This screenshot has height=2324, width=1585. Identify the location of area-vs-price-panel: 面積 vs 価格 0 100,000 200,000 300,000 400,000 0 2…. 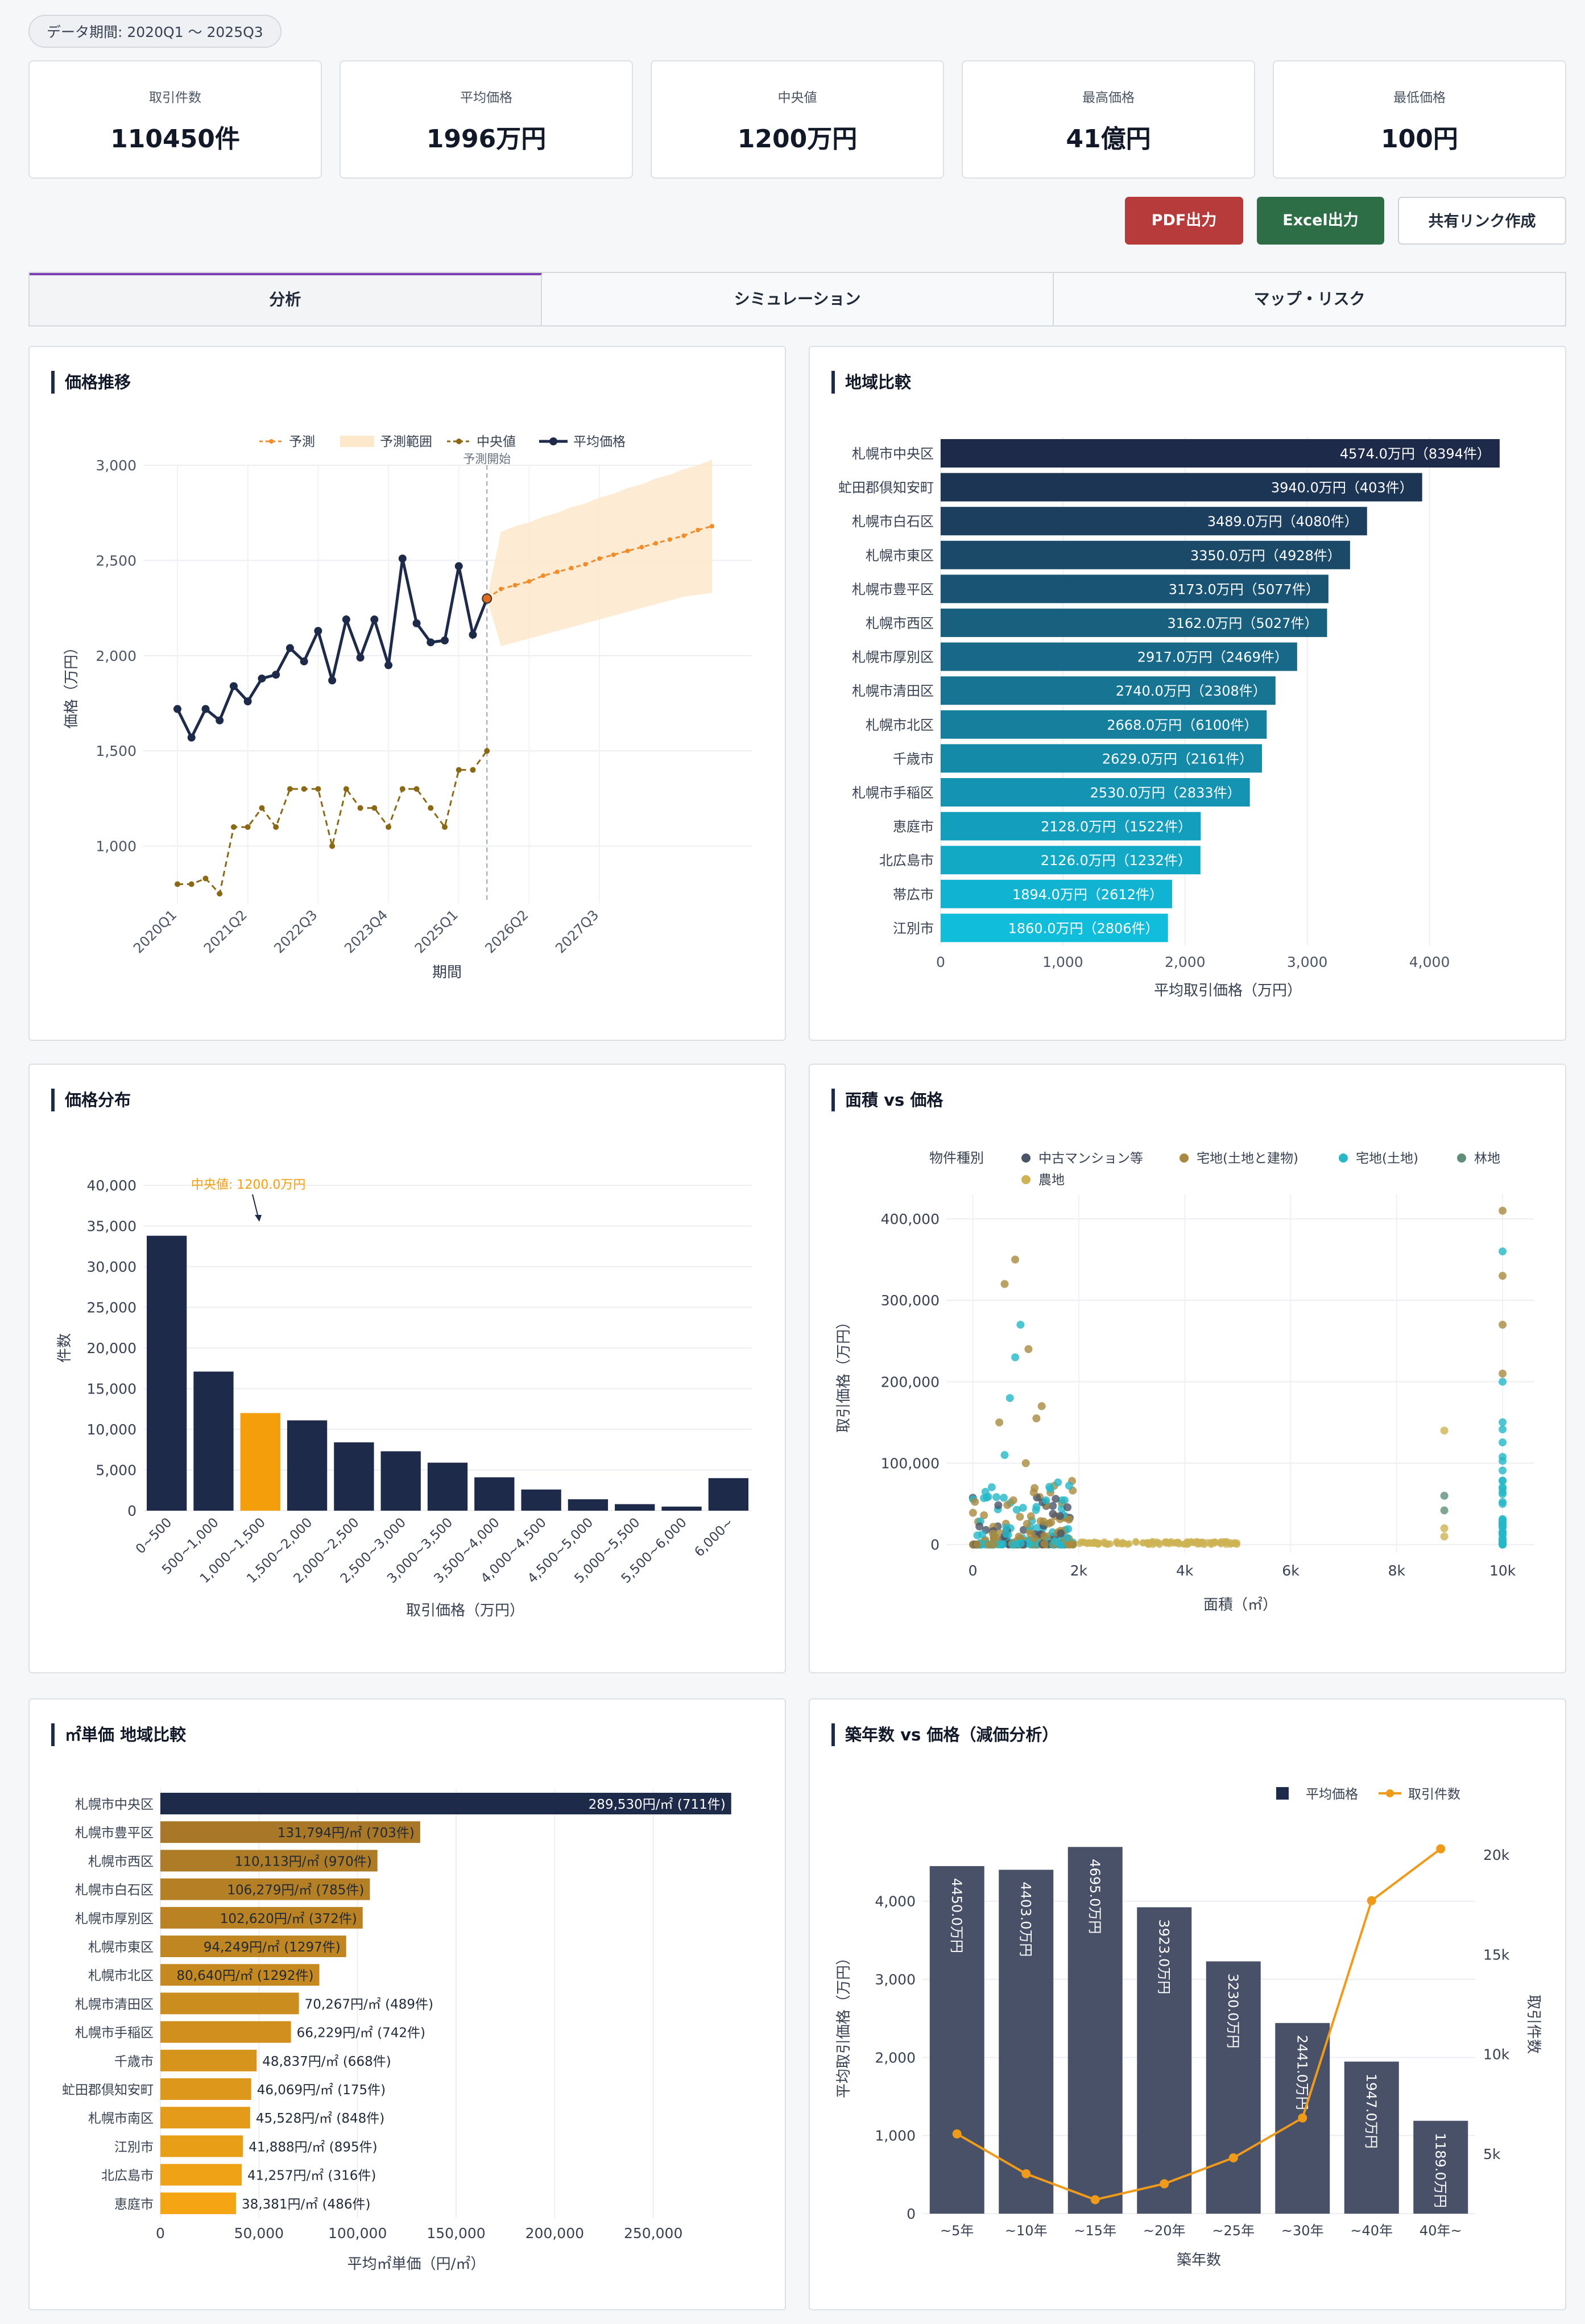
(1187, 1369).